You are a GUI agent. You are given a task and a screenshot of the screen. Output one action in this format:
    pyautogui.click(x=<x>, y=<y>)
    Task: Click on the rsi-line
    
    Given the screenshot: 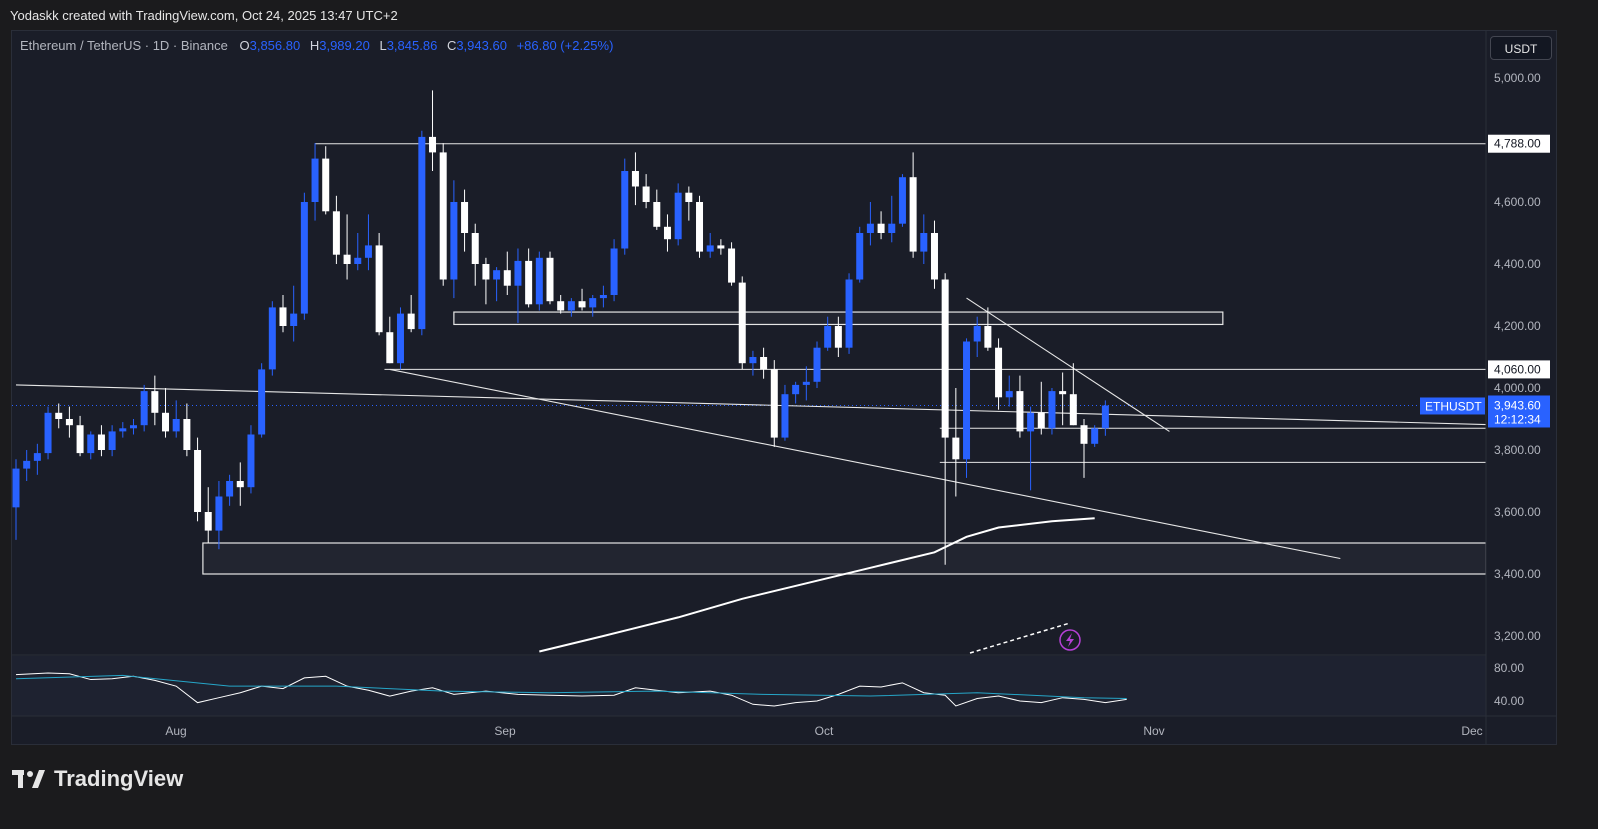 What is the action you would take?
    pyautogui.click(x=571, y=689)
    